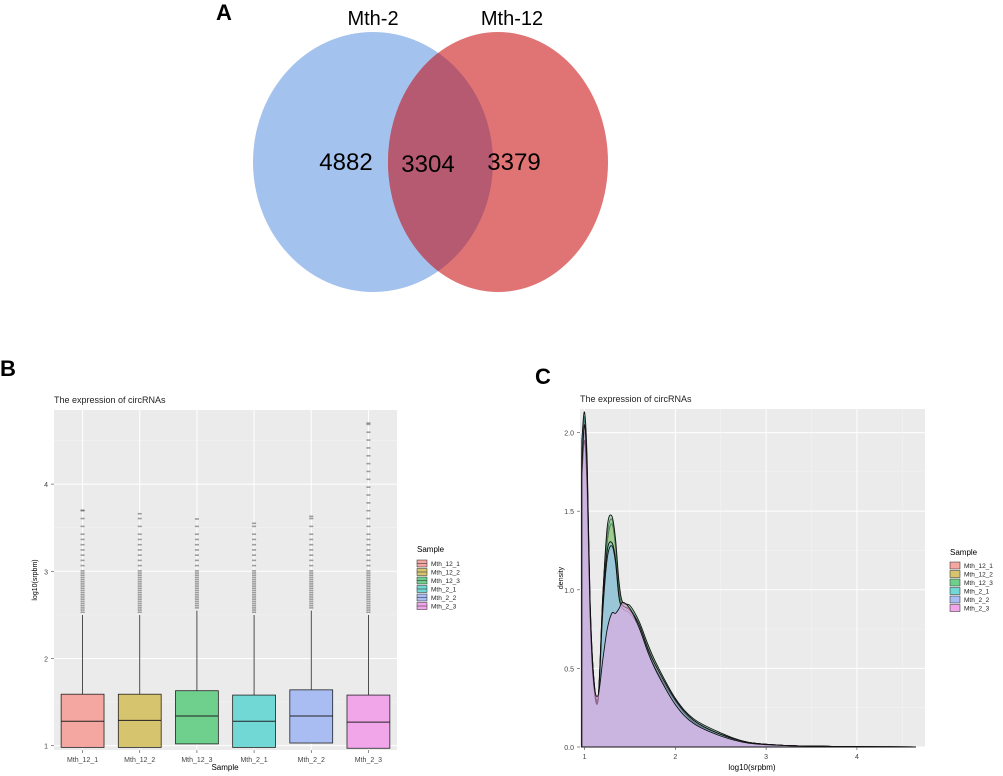 Image resolution: width=1003 pixels, height=776 pixels. I want to click on density-y-ticks: 0.0 0.5 1.0 1.5 2.0, so click(572, 591).